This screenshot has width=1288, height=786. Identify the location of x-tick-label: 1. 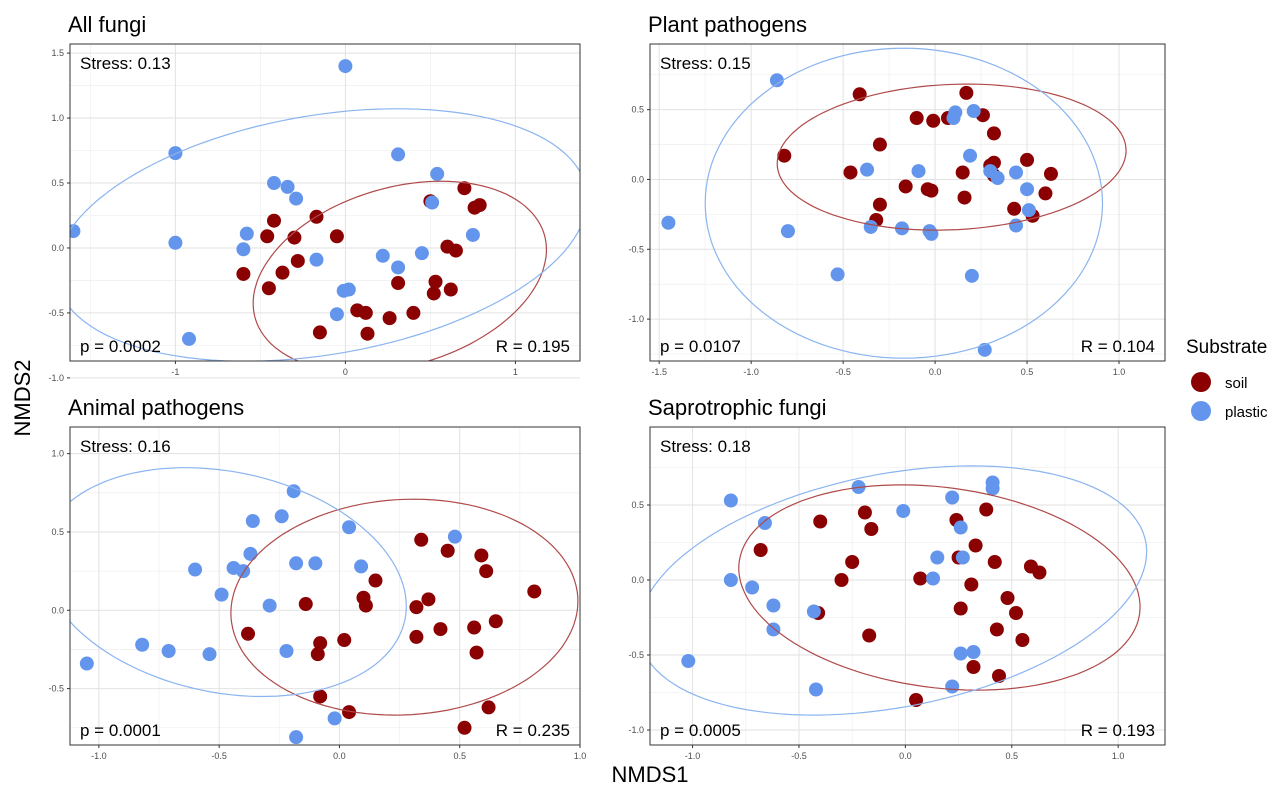
(515, 372).